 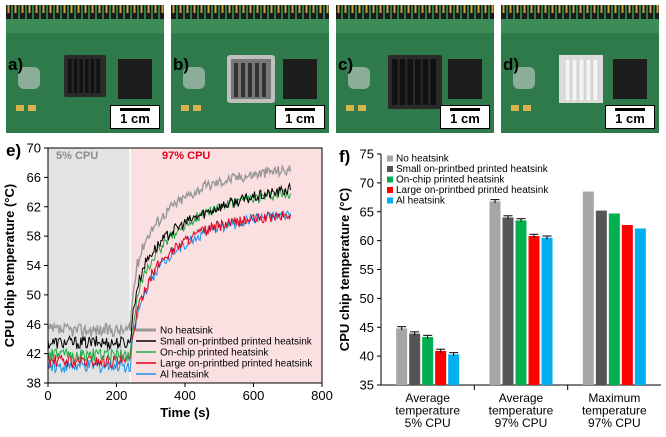 What do you see at coordinates (185, 412) in the screenshot?
I see `x-axis-label: Time (s)` at bounding box center [185, 412].